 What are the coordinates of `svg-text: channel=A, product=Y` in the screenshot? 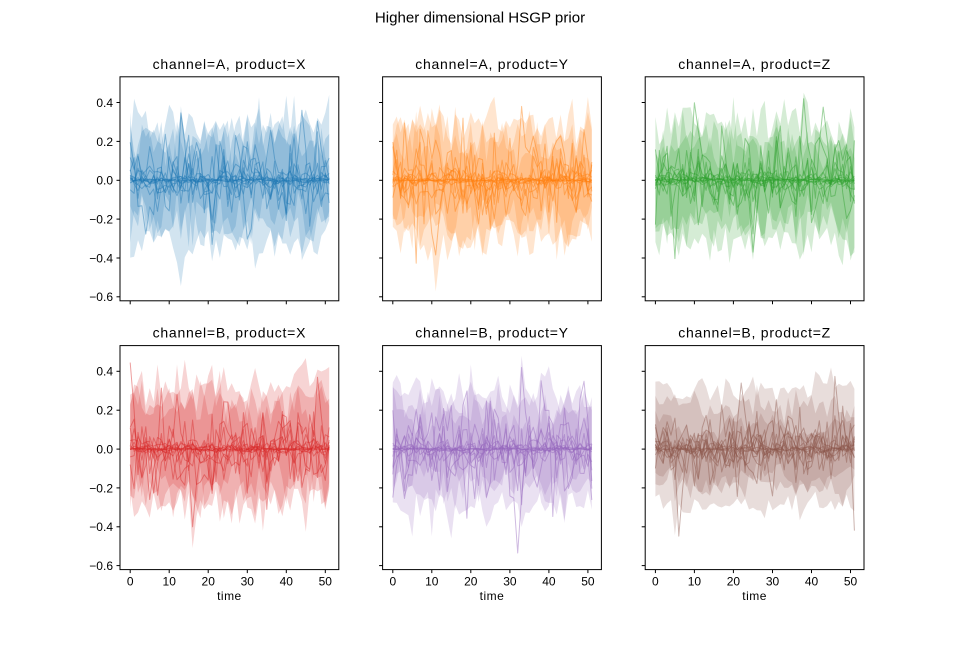 It's located at (492, 64).